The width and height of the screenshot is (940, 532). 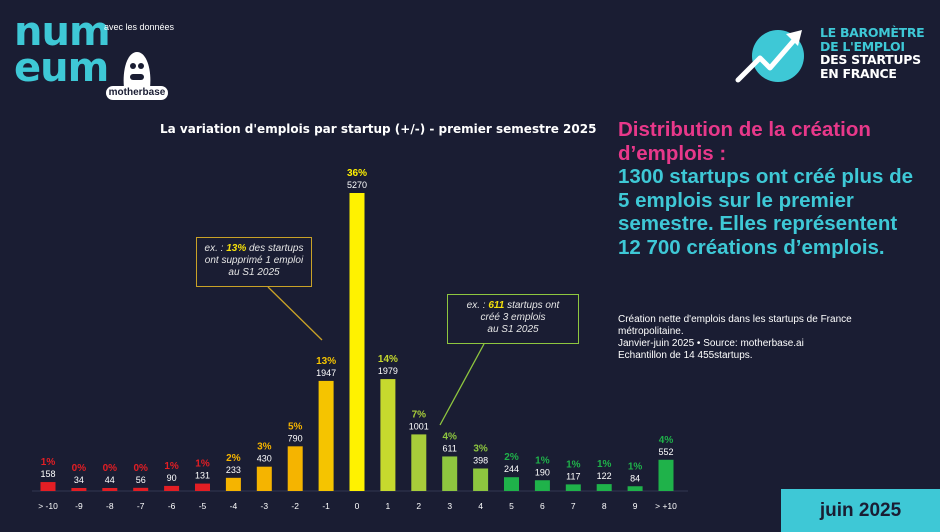 What do you see at coordinates (295, 506) in the screenshot?
I see `x-tick-label--2: -2` at bounding box center [295, 506].